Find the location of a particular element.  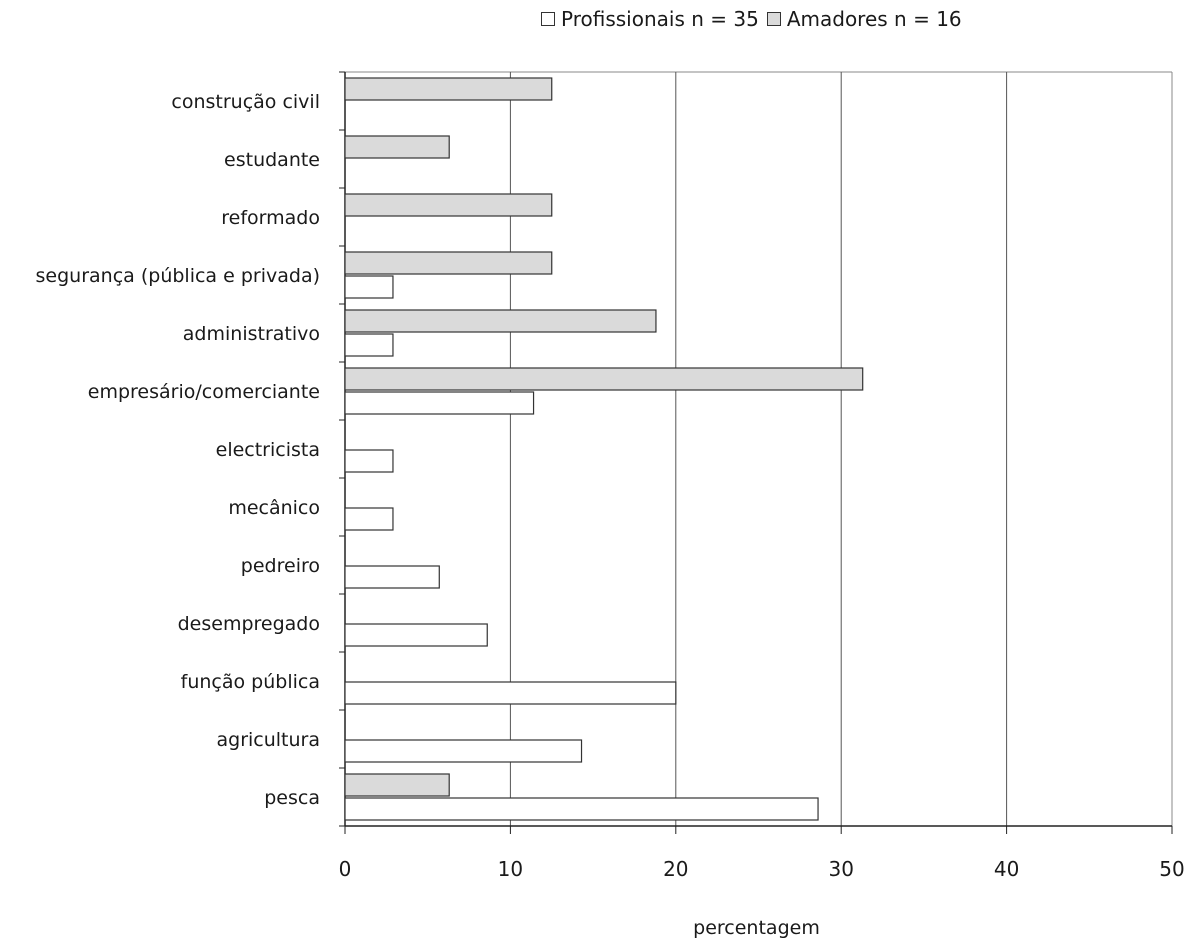

chart-legend: Profissionais n = 35 Amadores n = 16 is located at coordinates (755, 19).